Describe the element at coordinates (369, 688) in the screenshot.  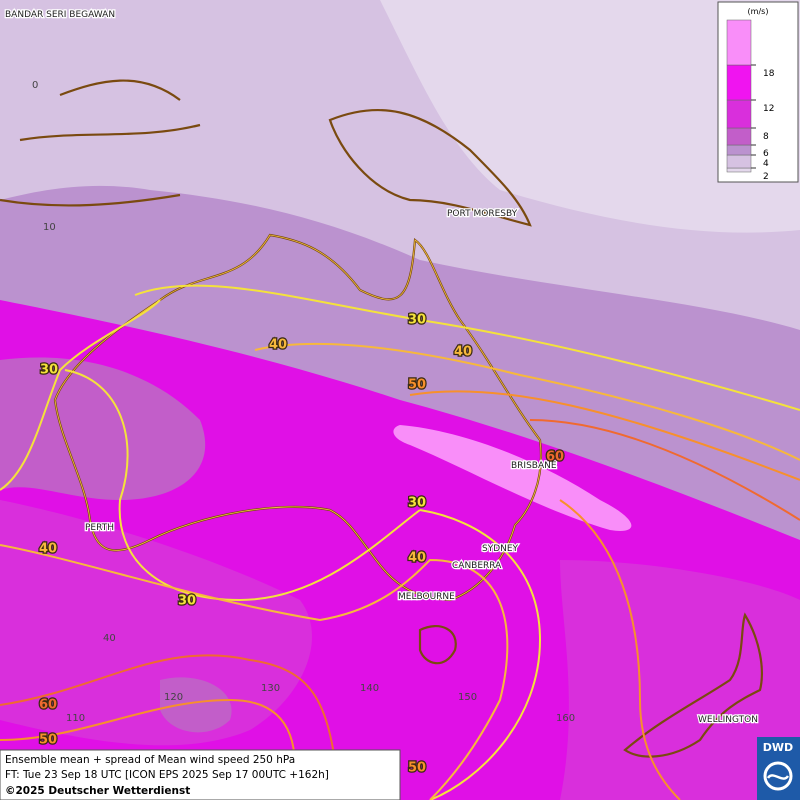
I see `grid-label: 140` at that location.